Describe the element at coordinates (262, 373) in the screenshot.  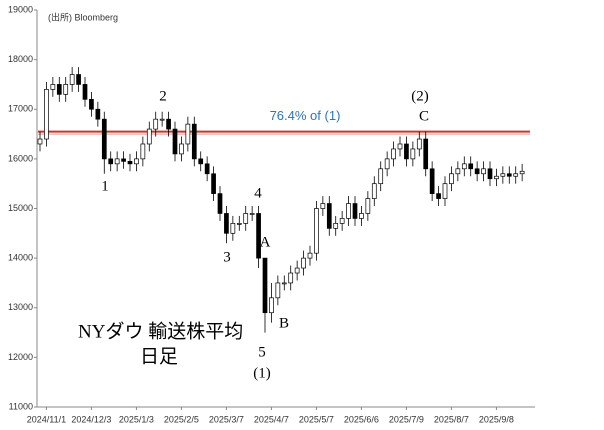
I see `wave-label: (1)` at that location.